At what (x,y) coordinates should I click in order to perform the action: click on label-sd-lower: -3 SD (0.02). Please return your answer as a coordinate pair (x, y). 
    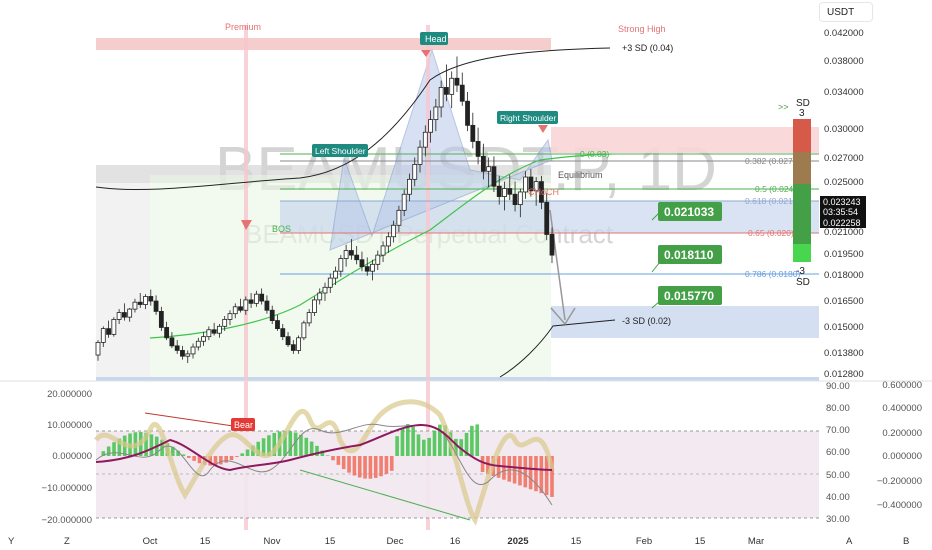
    Looking at the image, I should click on (646, 321).